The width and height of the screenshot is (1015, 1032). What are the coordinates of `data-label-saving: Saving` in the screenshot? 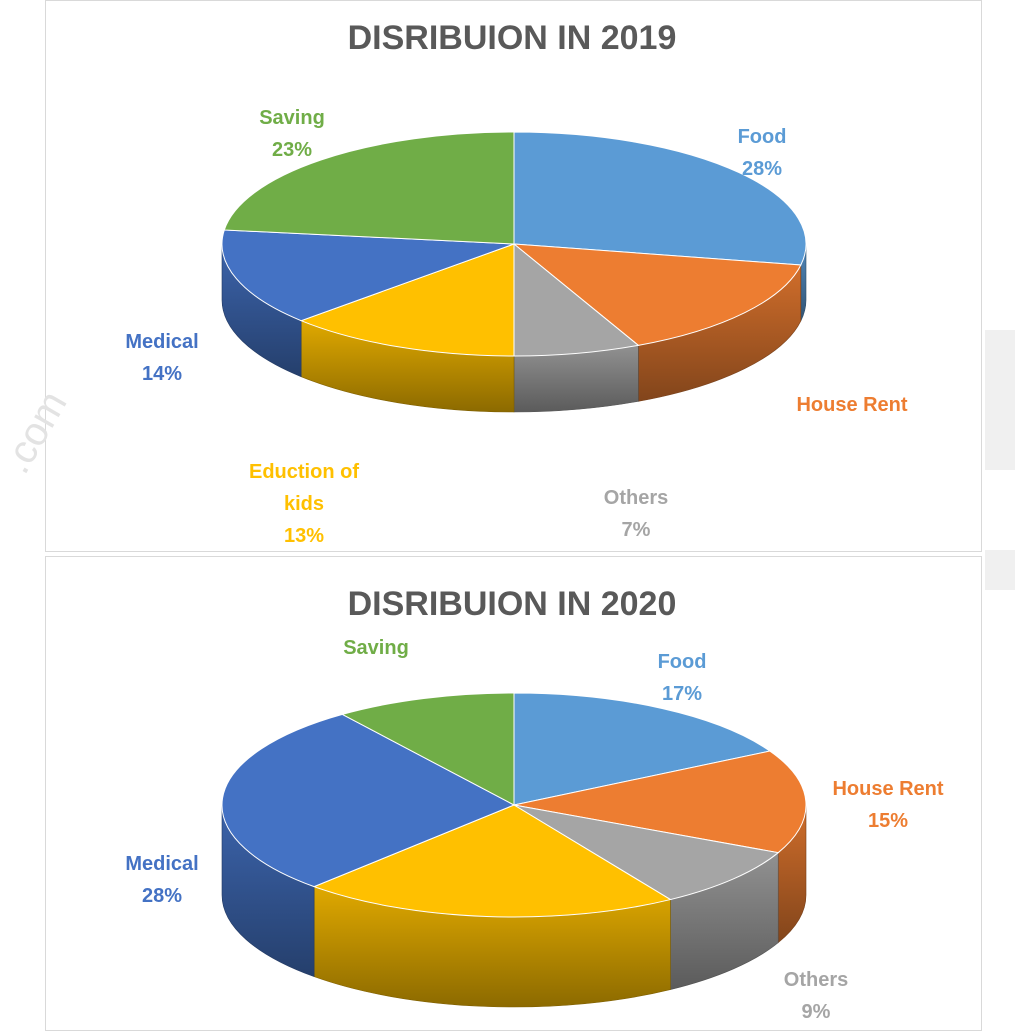 It's located at (376, 648).